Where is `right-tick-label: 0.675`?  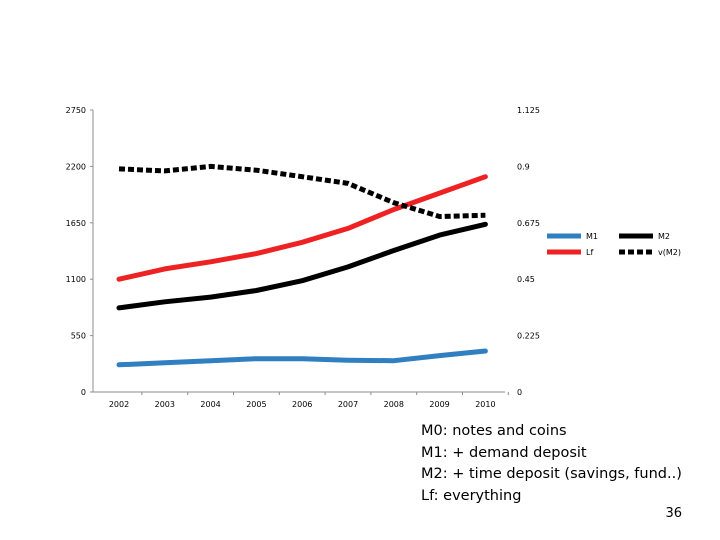
right-tick-label: 0.675 is located at coordinates (528, 223).